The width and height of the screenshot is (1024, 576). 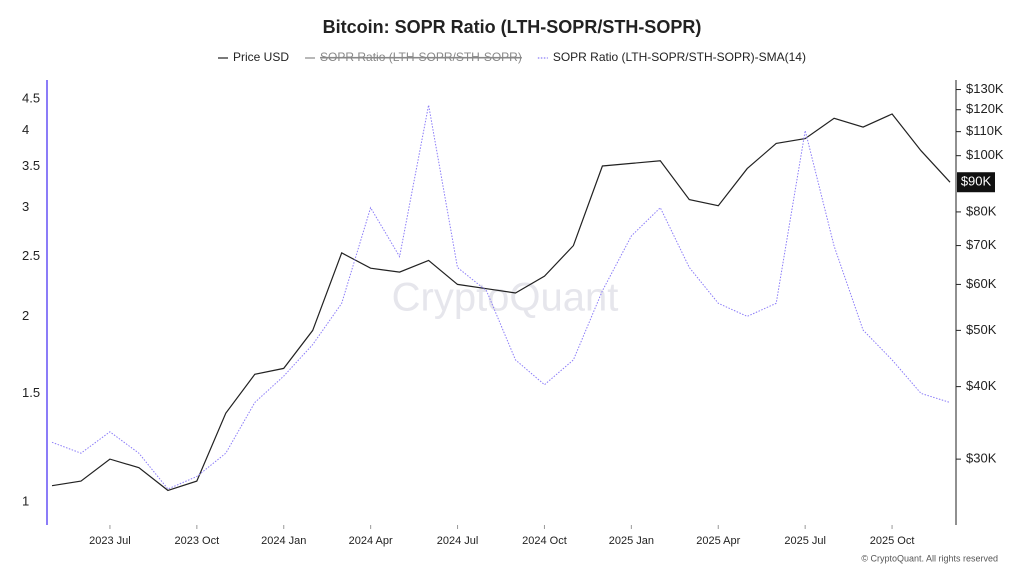 What do you see at coordinates (929, 558) in the screenshot?
I see `copyright: © CryptoQuant. All rights reserved` at bounding box center [929, 558].